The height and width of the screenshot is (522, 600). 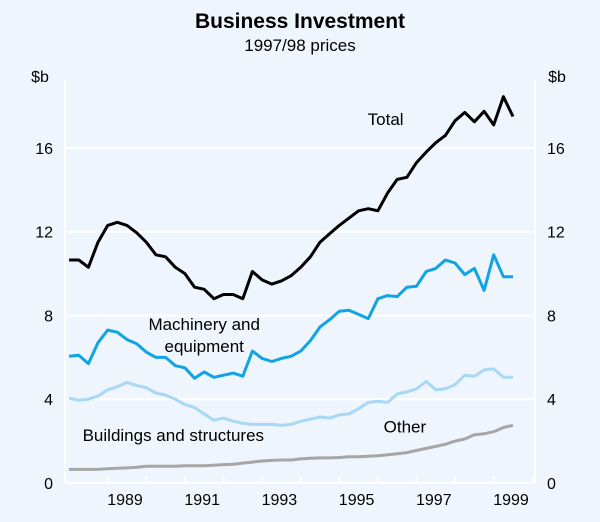 I want to click on y-tick-label-right: 12, so click(x=556, y=233).